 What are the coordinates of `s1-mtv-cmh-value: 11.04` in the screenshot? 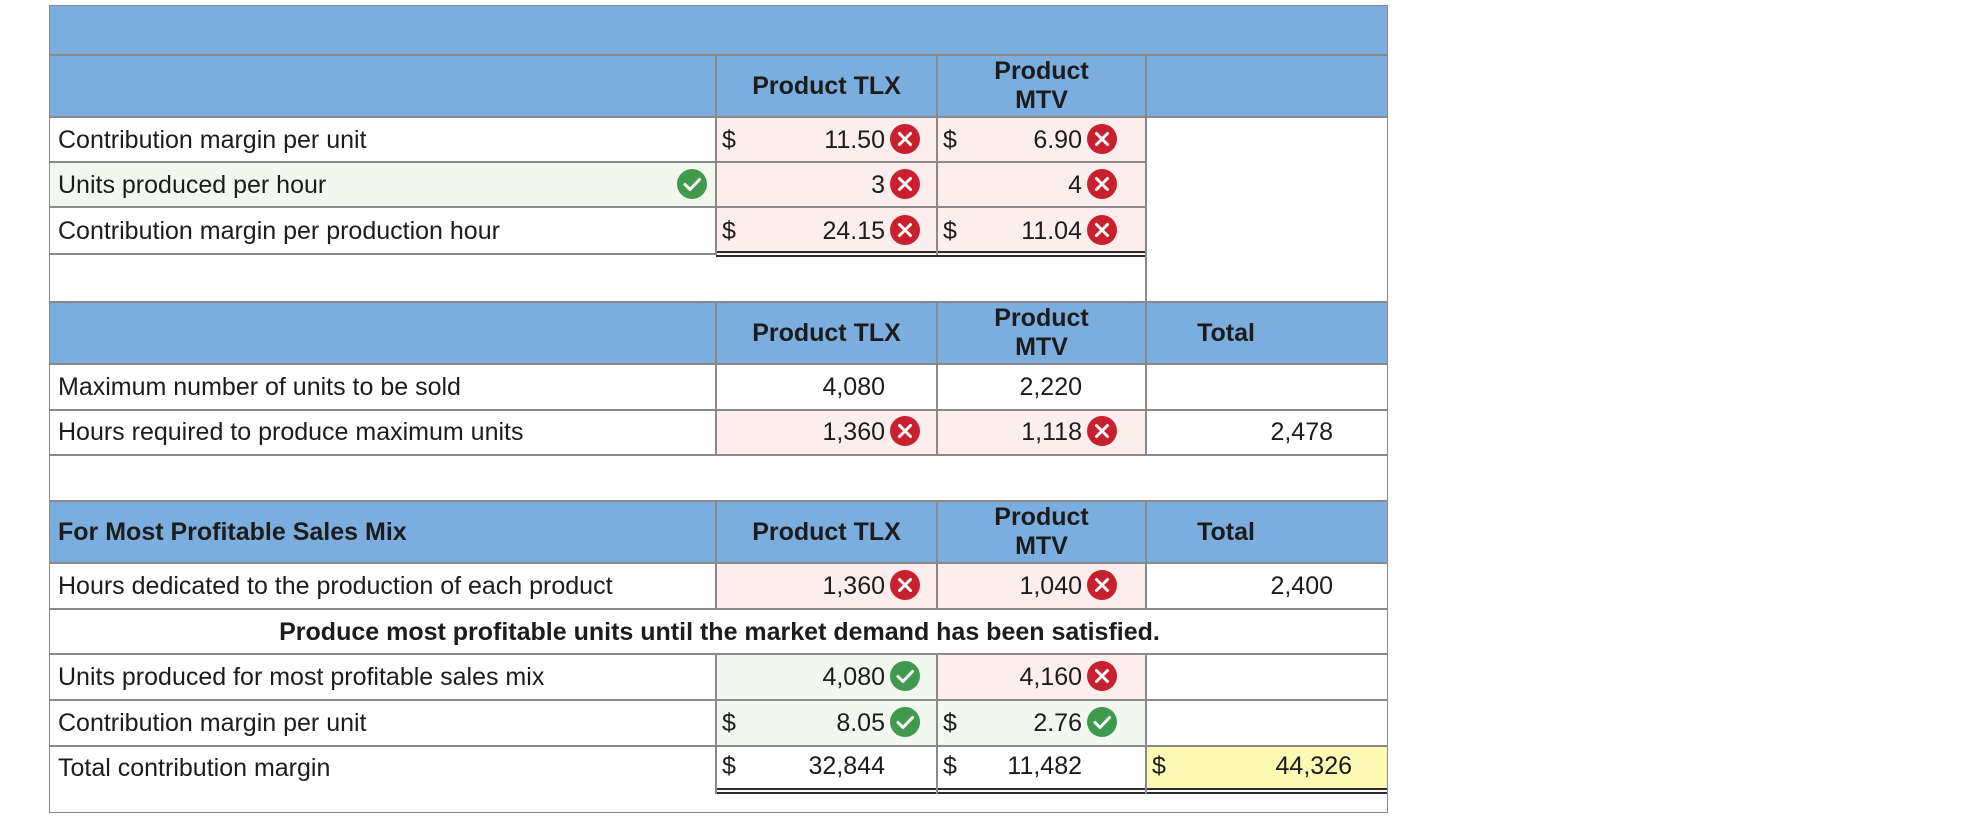 It's located at (1051, 231).